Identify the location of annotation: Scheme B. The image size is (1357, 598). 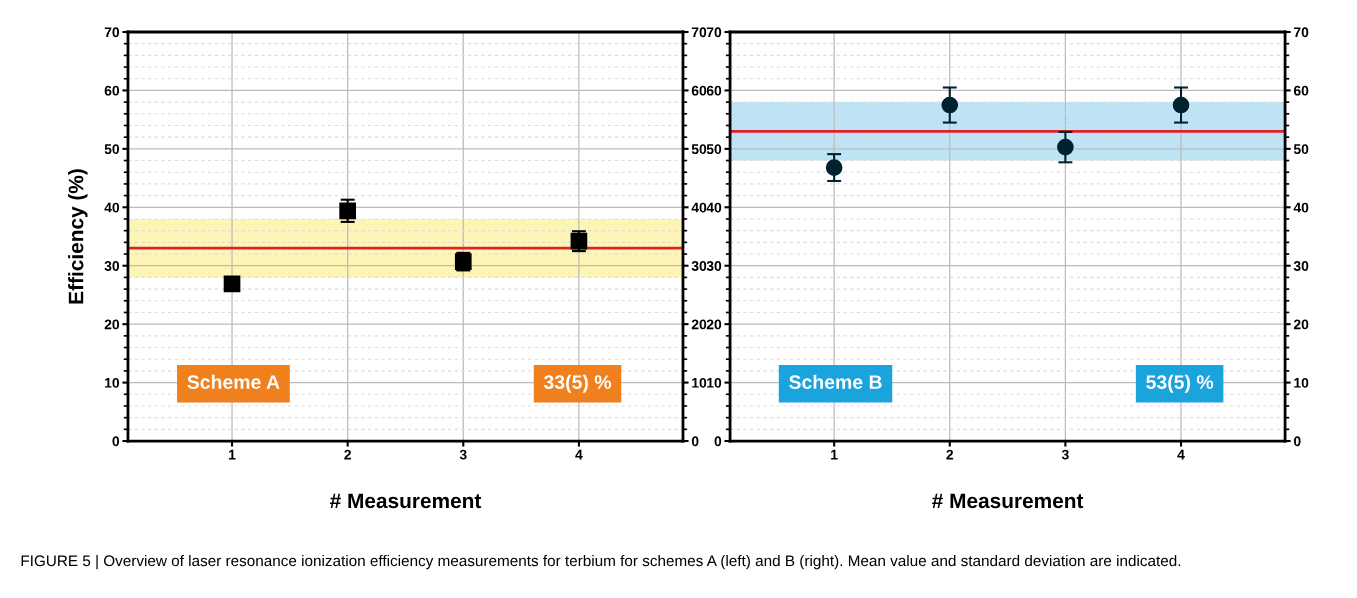
(835, 381).